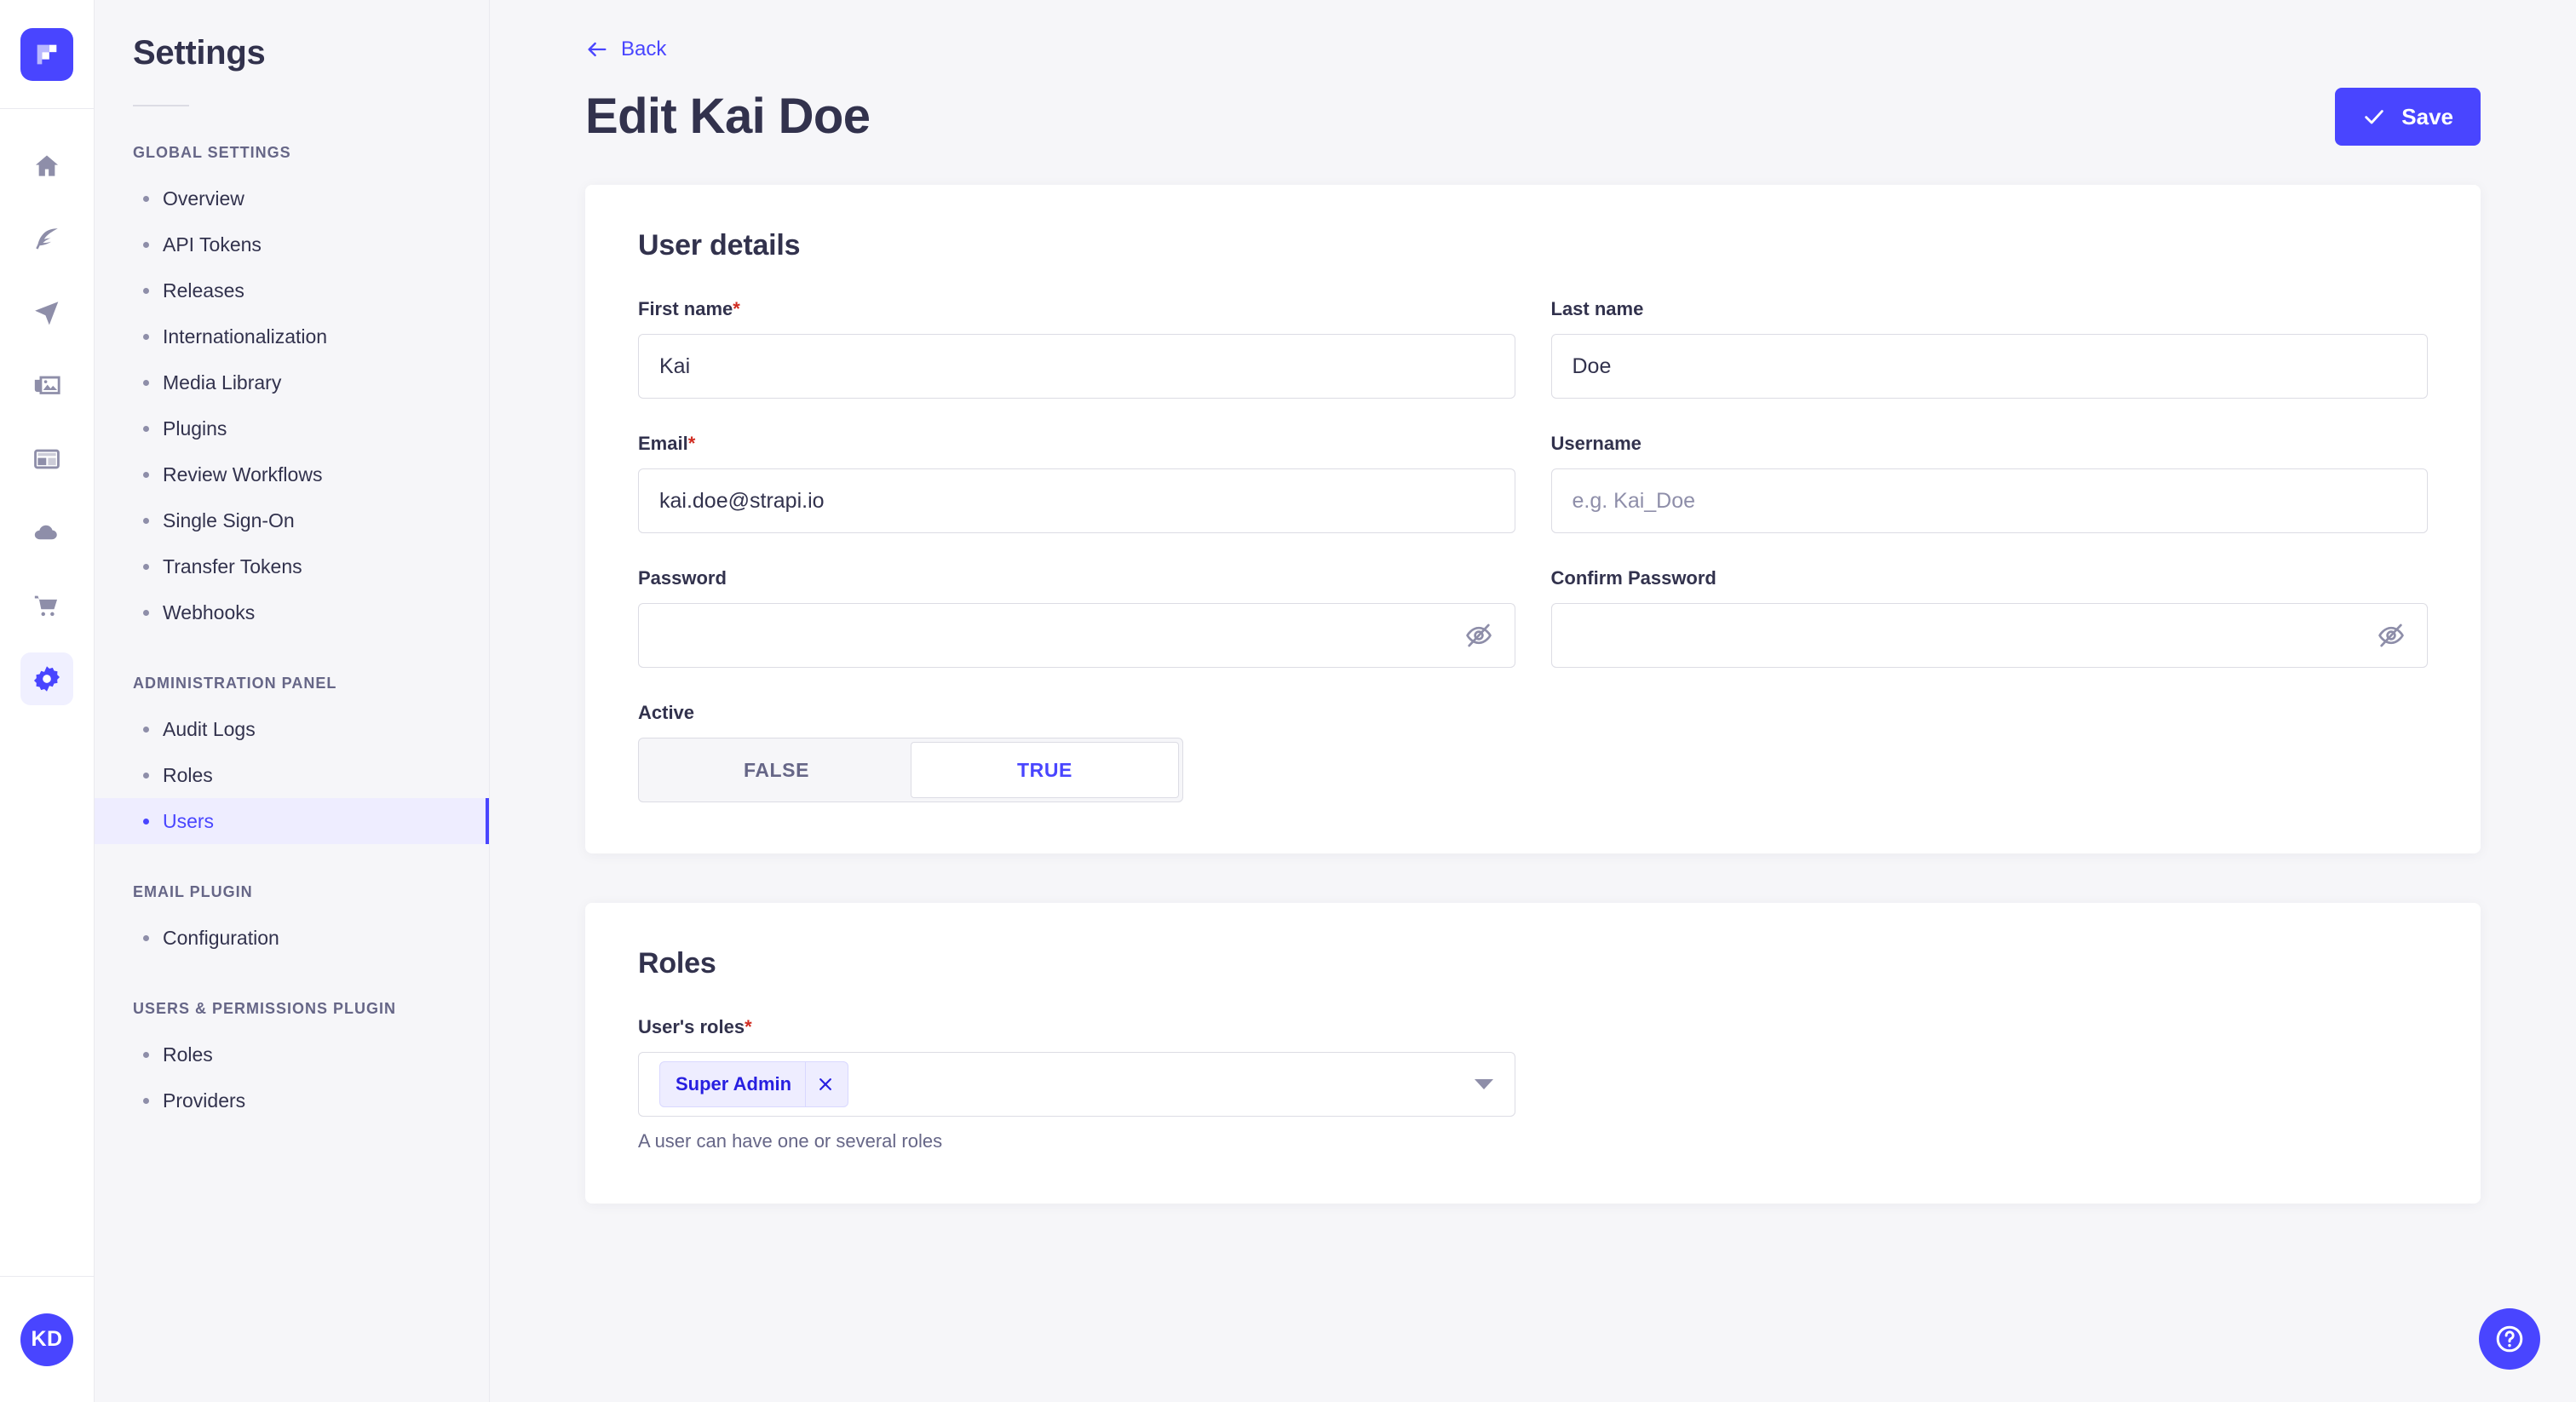 The width and height of the screenshot is (2576, 1402). What do you see at coordinates (292, 520) in the screenshot?
I see `sidebar-item-single-sign-on: Single Sign-On` at bounding box center [292, 520].